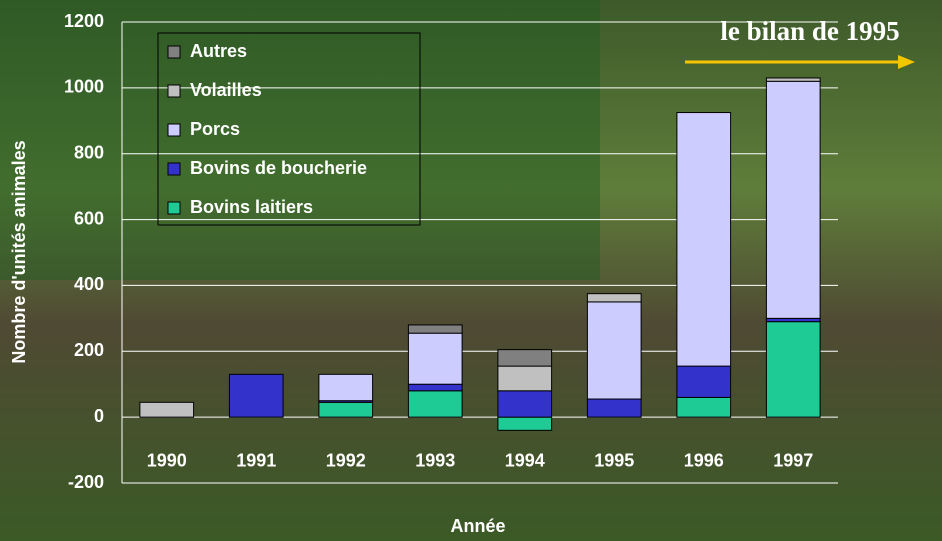 This screenshot has height=541, width=942. Describe the element at coordinates (84, 87) in the screenshot. I see `y-tick-label: 1000` at that location.